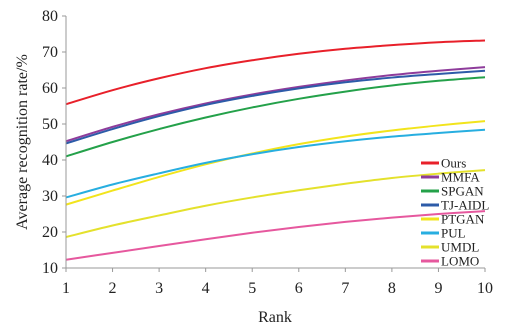 This screenshot has height=330, width=525. Describe the element at coordinates (50, 232) in the screenshot. I see `y-tick-label: 20` at that location.